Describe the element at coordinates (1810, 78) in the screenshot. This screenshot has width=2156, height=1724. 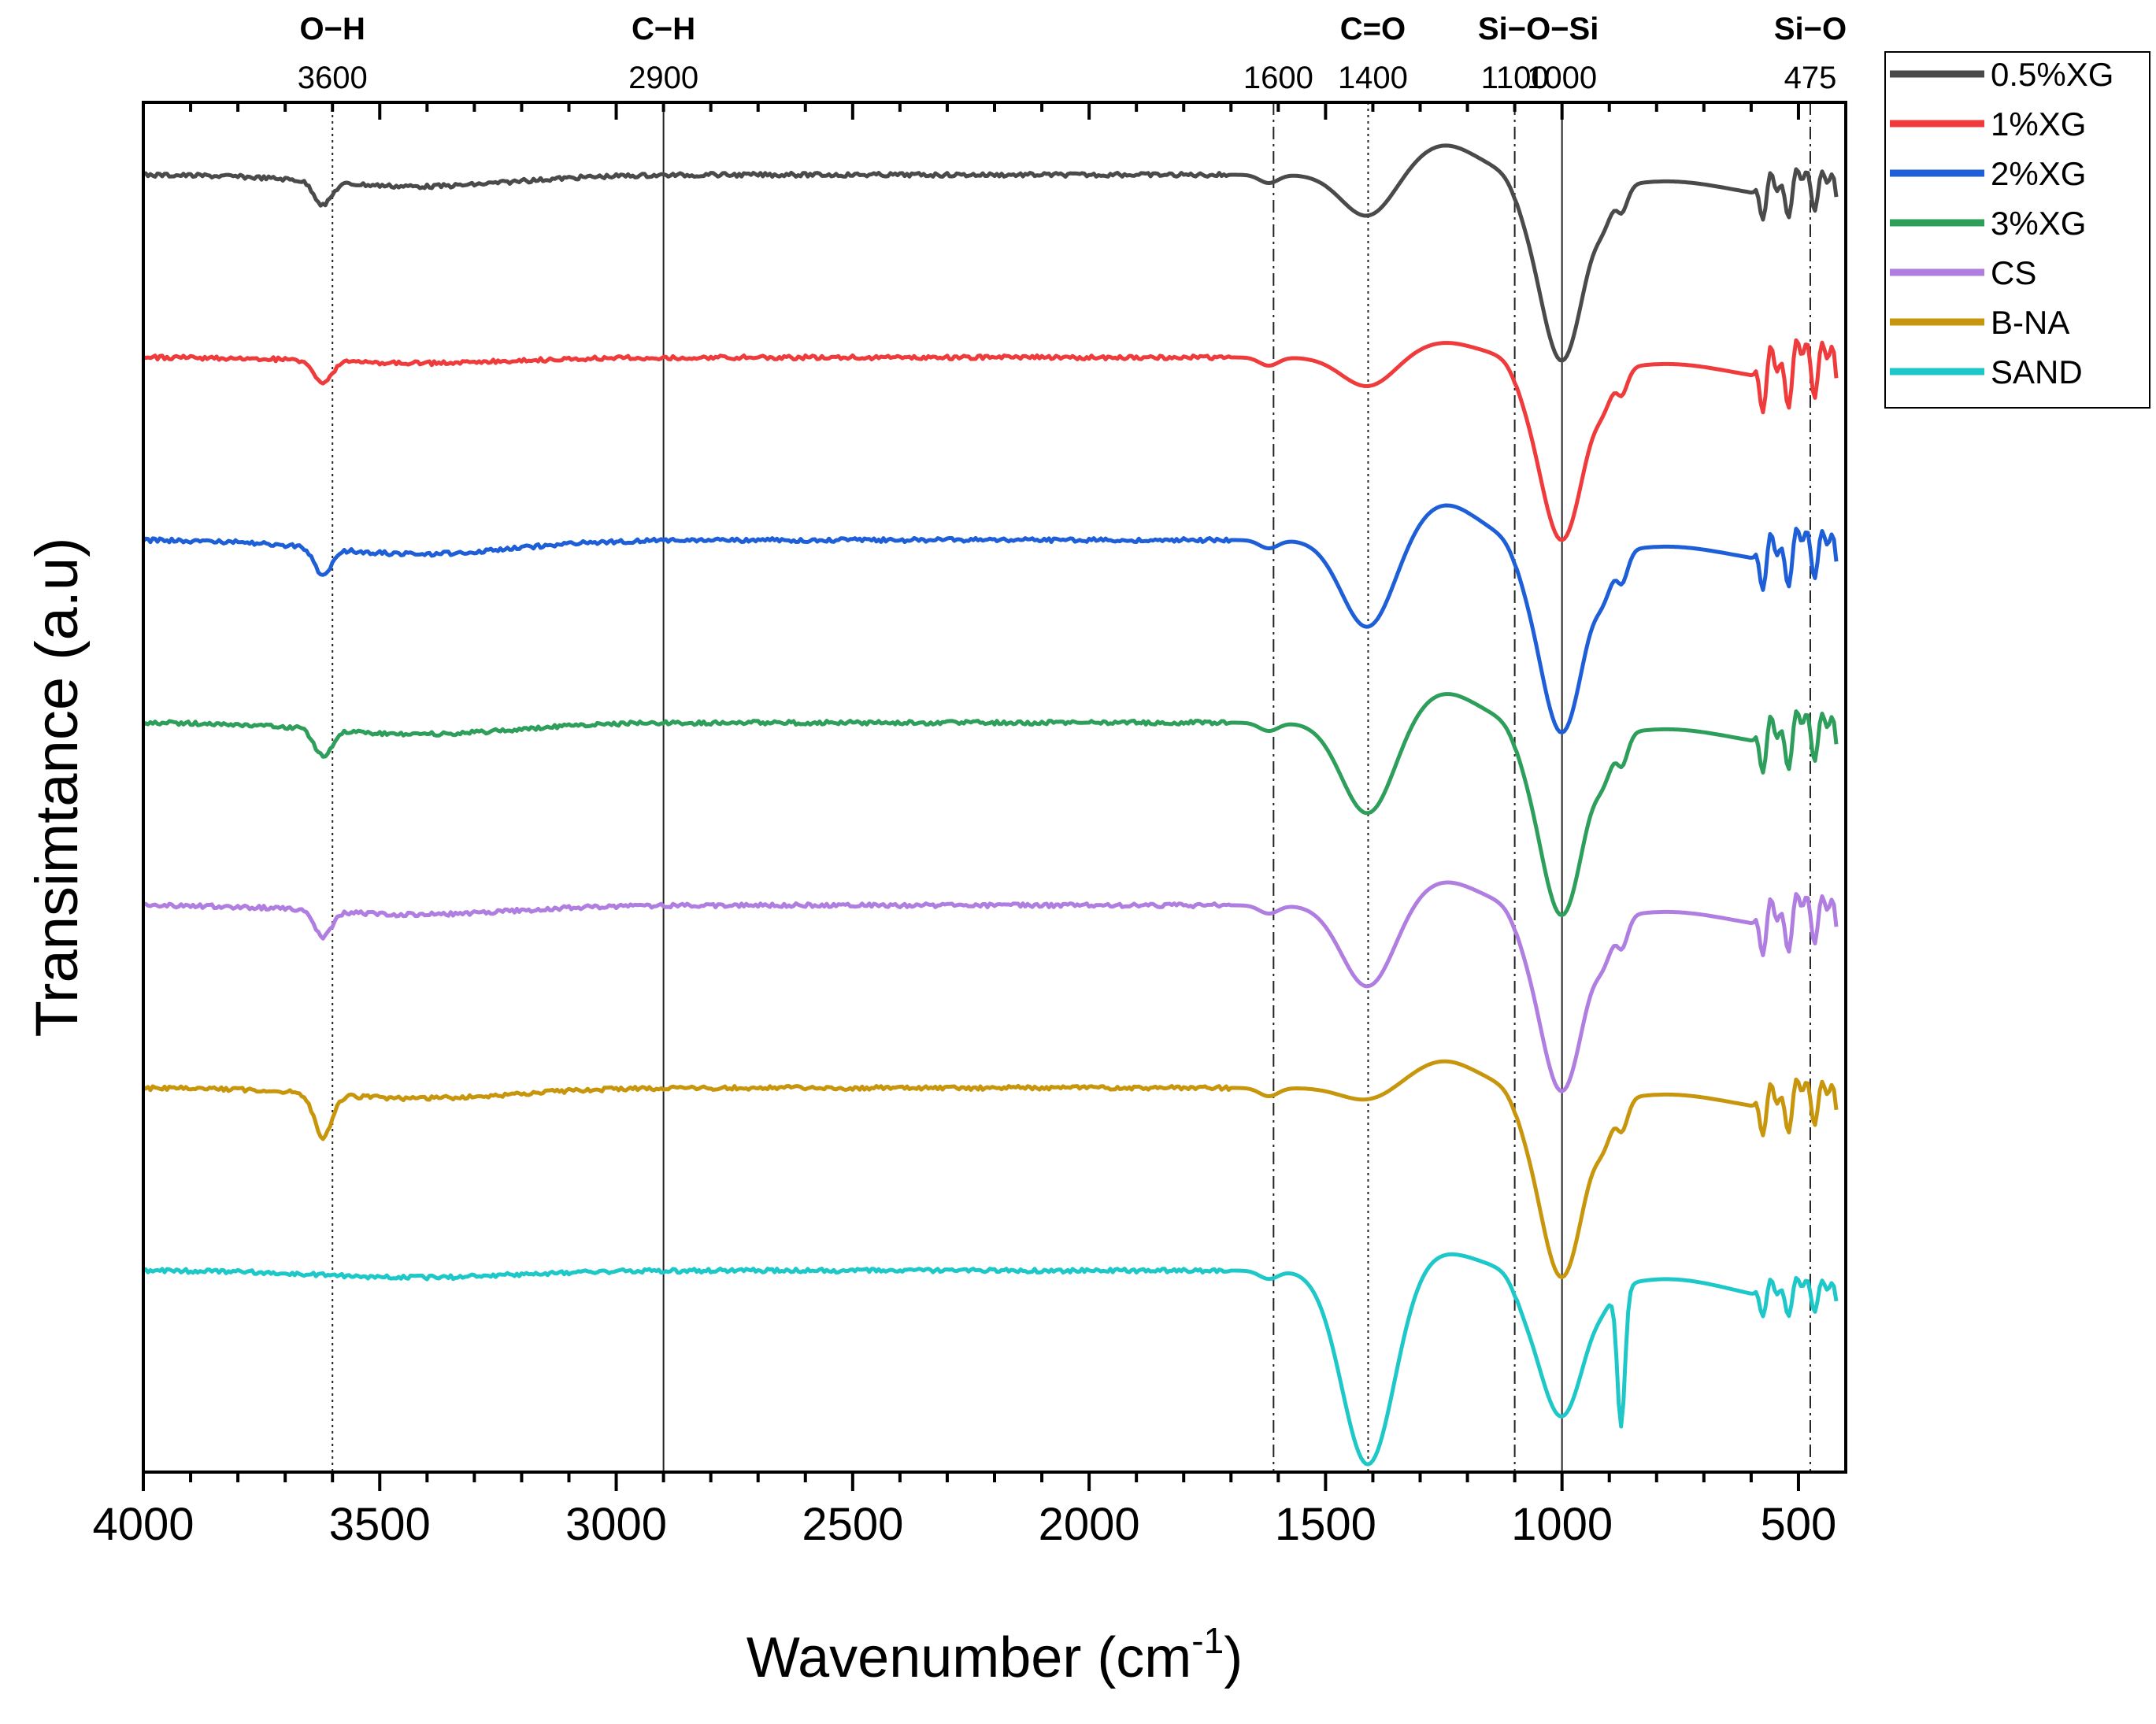
I see `top-tick-label-475: 475` at that location.